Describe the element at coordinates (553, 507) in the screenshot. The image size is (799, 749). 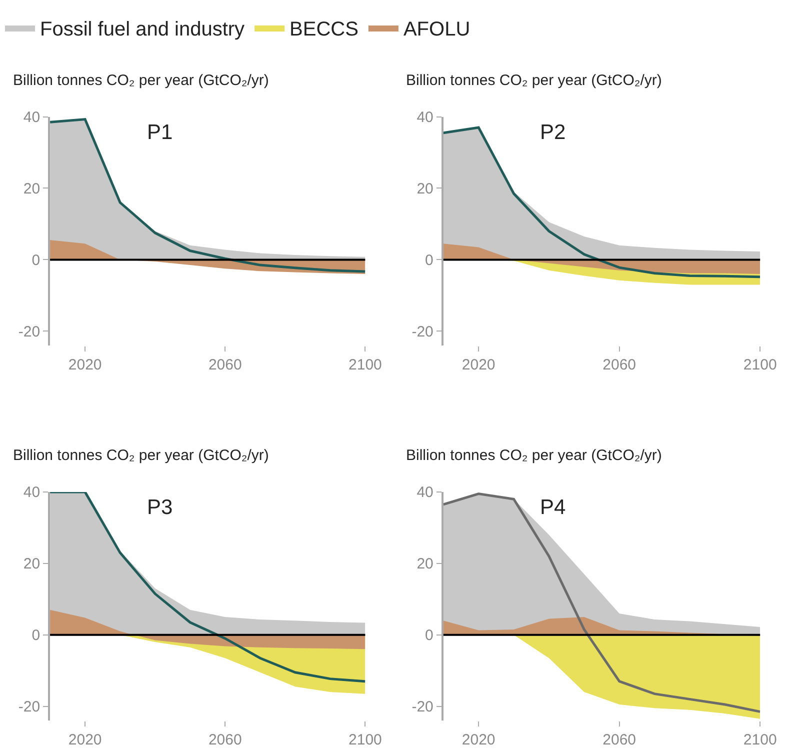
I see `annotation: P4` at that location.